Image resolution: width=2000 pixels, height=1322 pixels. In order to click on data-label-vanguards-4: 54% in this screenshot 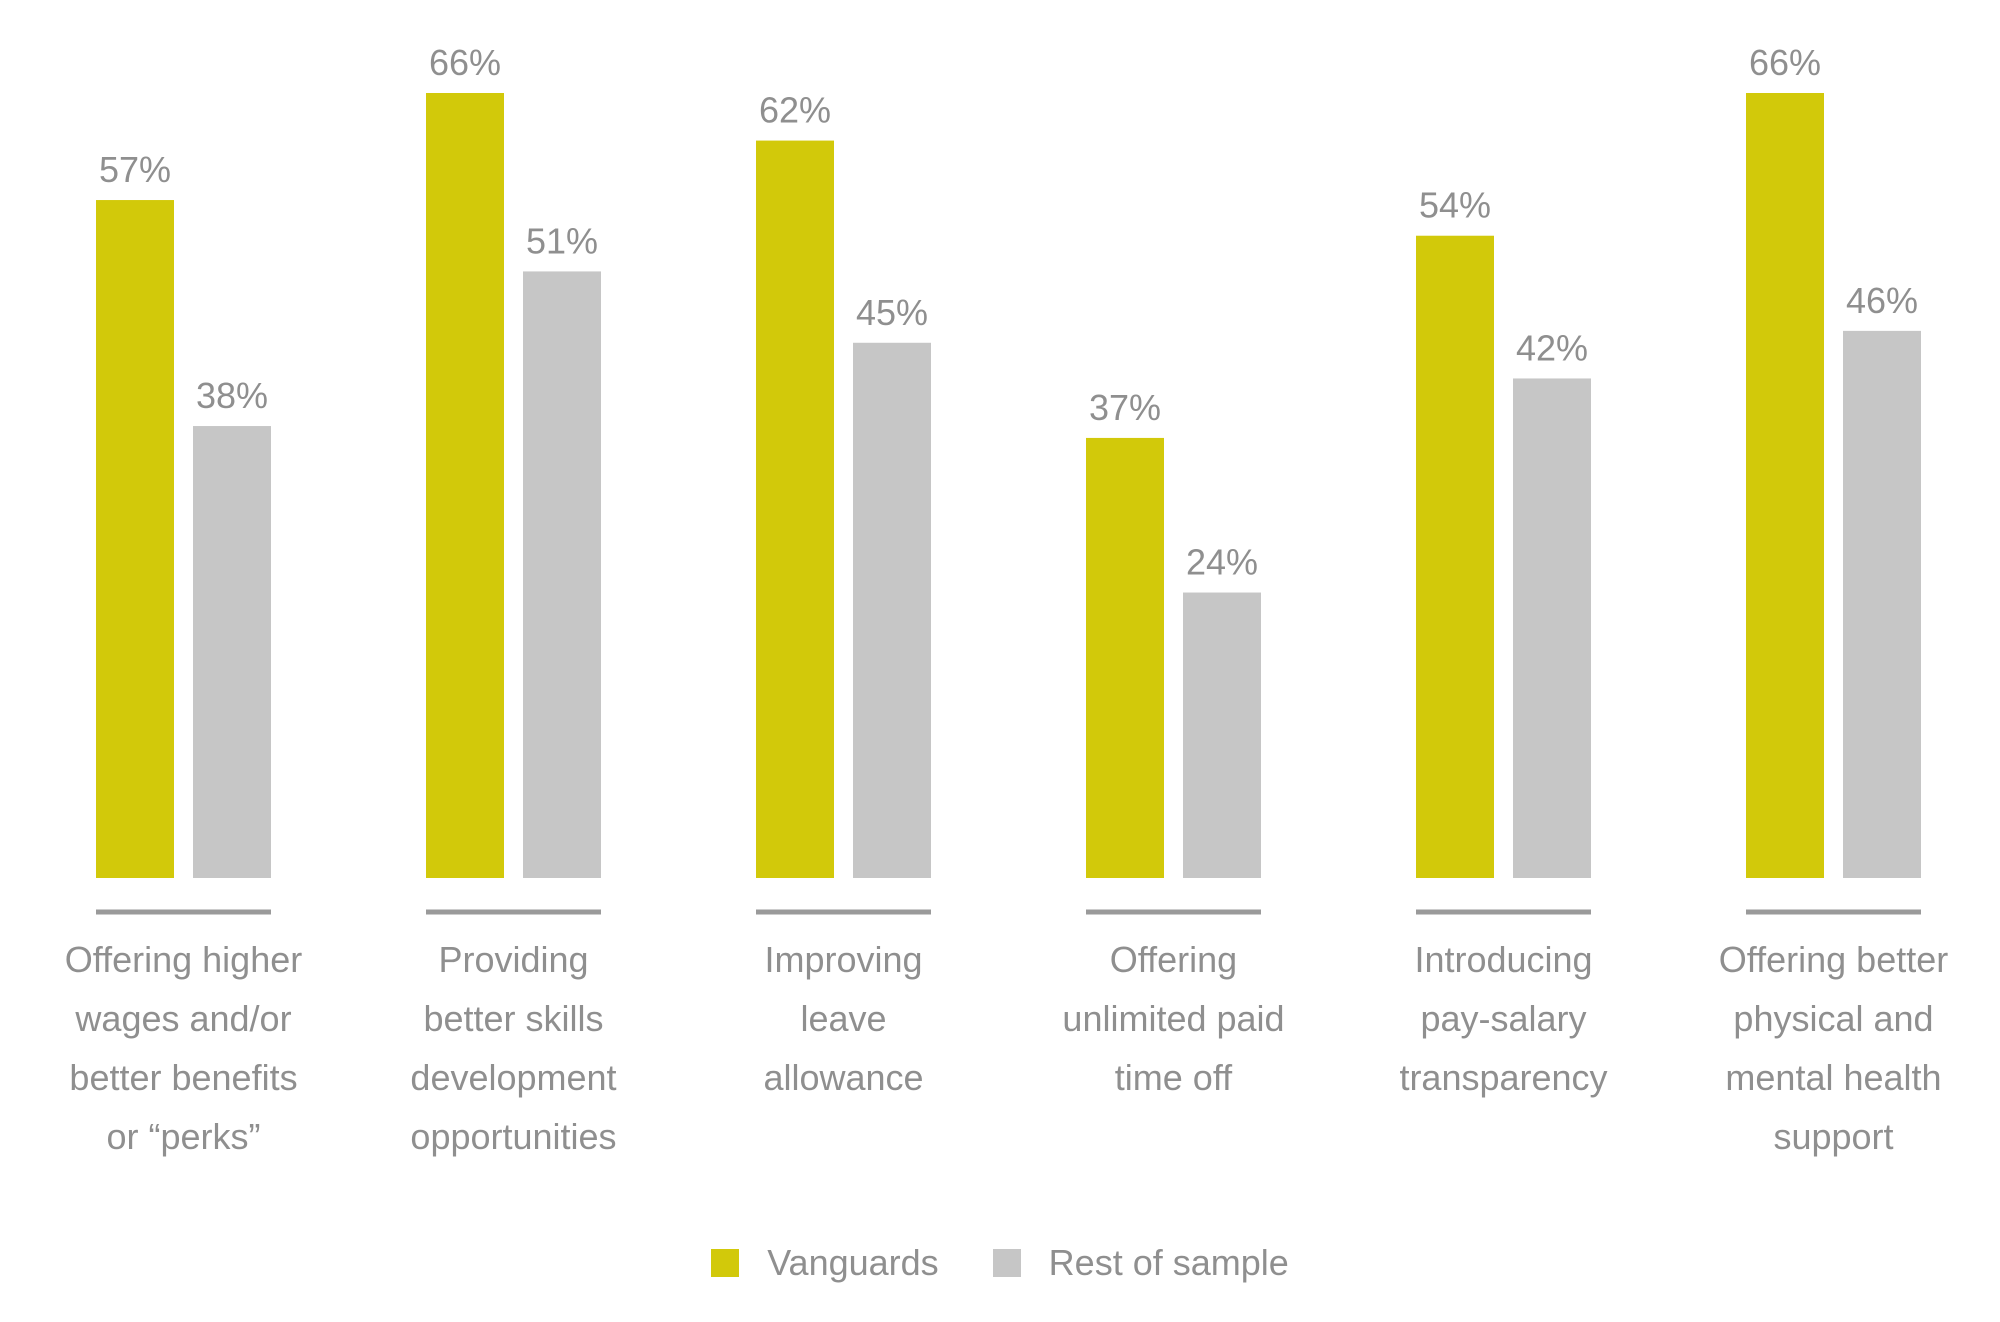, I will do `click(1455, 205)`.